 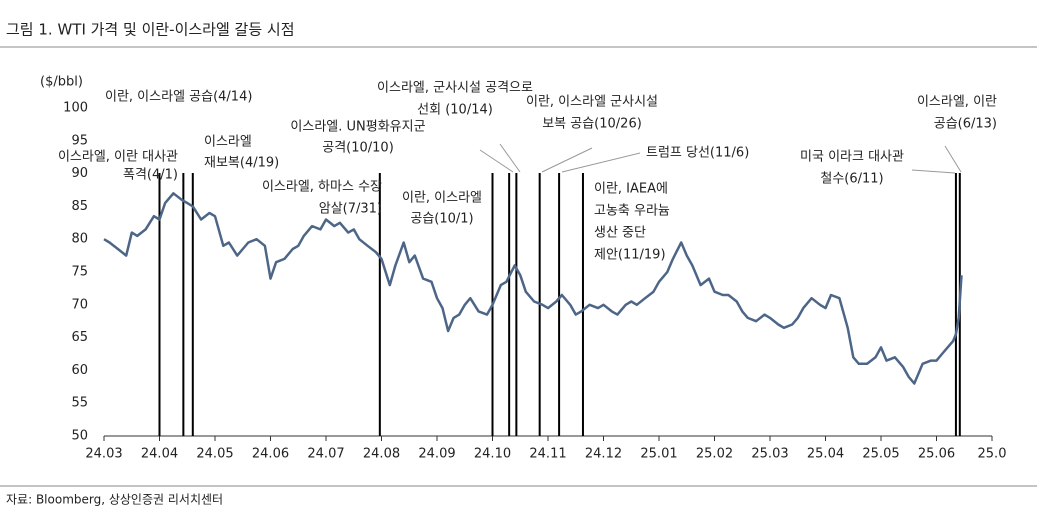 I want to click on event-label: 이란, 이스라엘 군사시설, so click(x=592, y=102).